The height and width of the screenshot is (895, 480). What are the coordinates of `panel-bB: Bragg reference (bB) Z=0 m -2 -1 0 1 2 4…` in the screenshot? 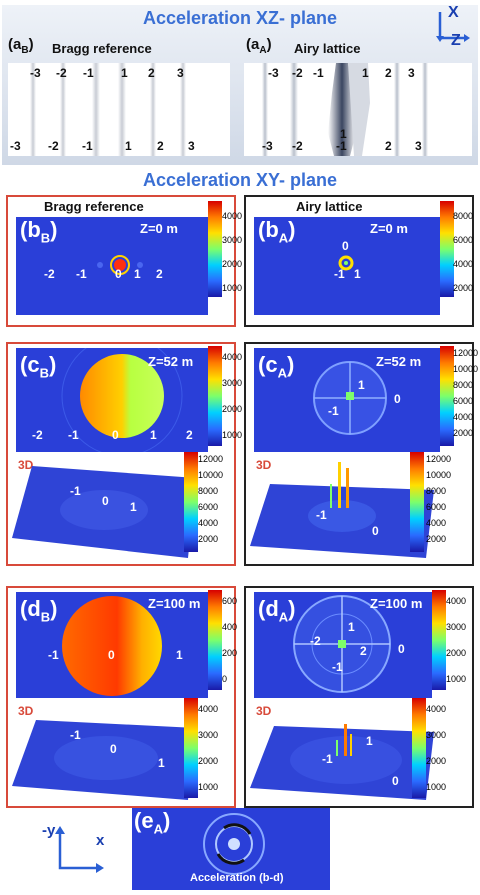 It's located at (124, 261).